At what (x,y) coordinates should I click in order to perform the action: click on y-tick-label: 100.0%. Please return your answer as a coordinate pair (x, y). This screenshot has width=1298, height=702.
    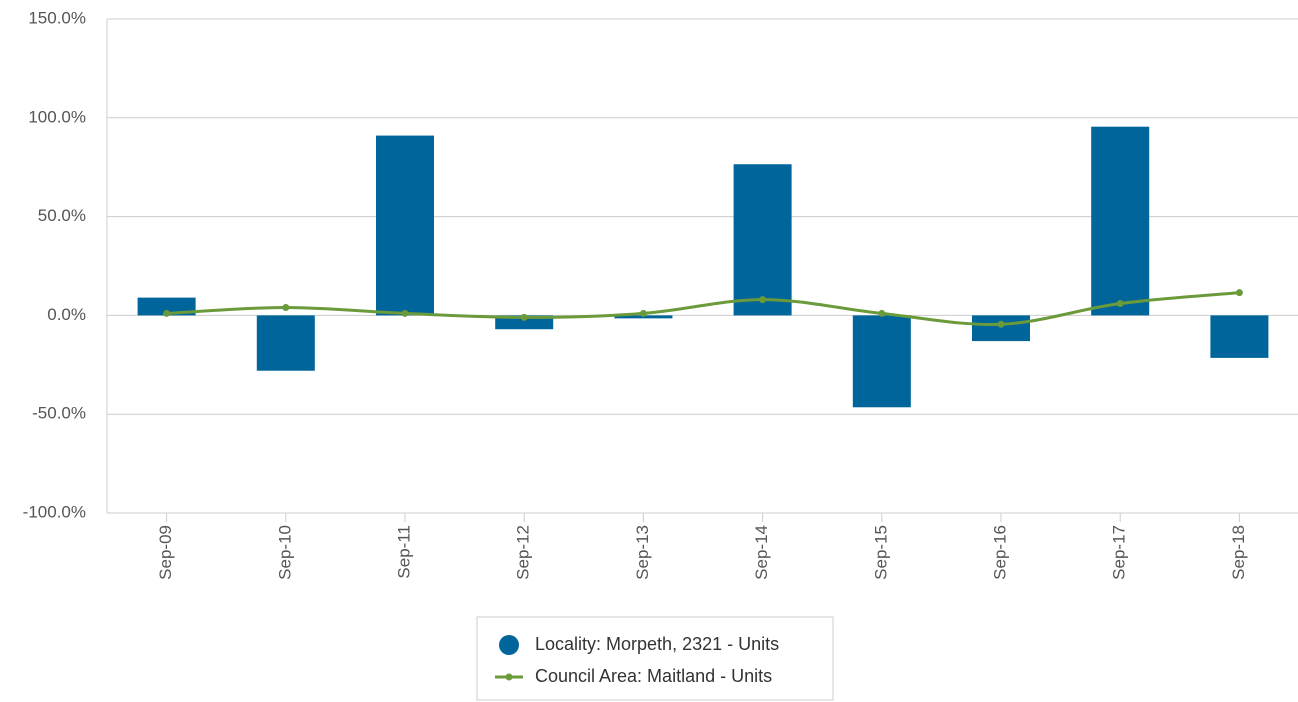
    Looking at the image, I should click on (57, 116).